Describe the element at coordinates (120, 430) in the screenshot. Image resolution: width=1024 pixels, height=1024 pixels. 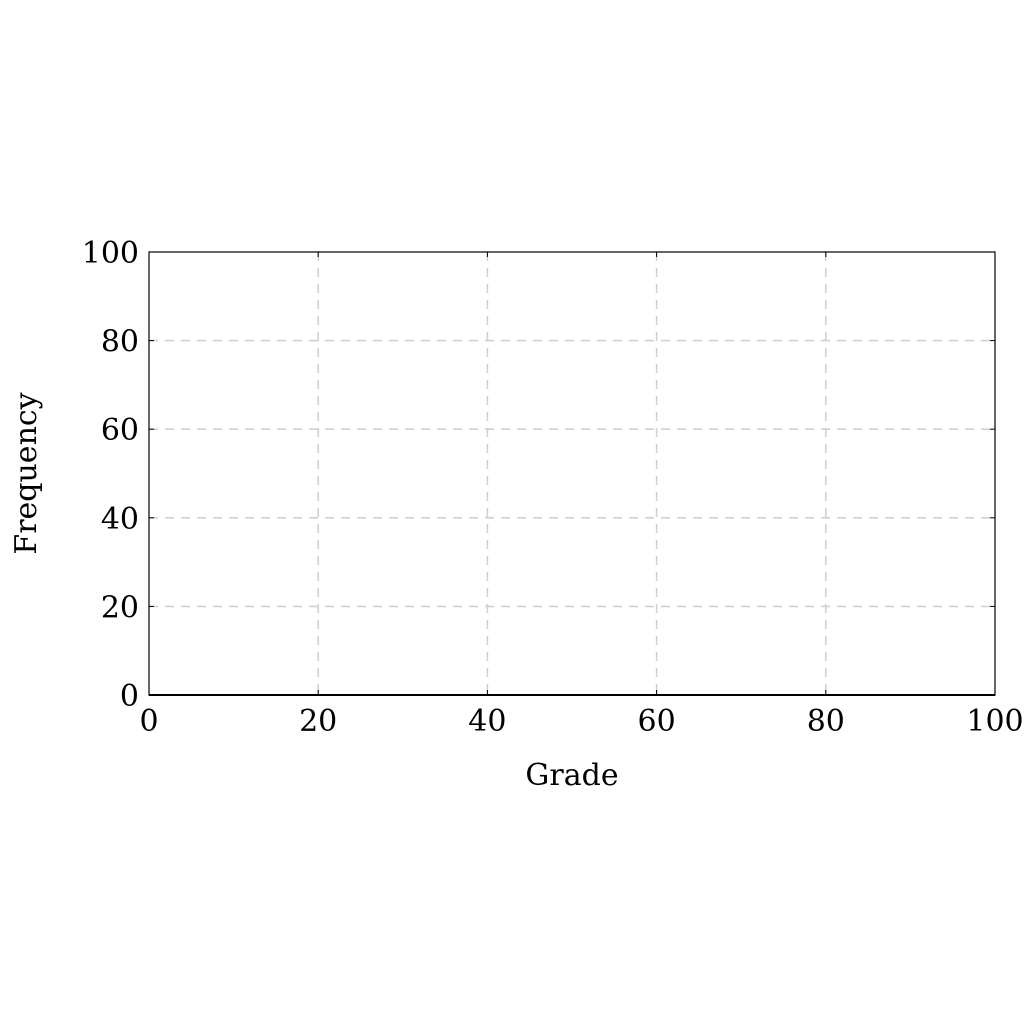
I see `y-tick-label: 60` at that location.